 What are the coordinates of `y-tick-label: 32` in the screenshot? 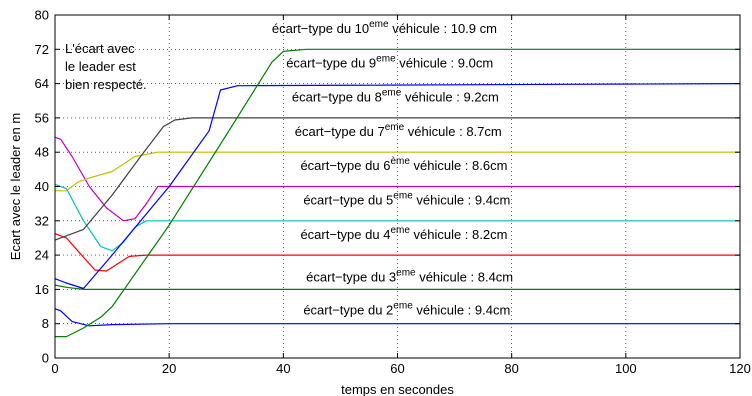 It's located at (42, 220).